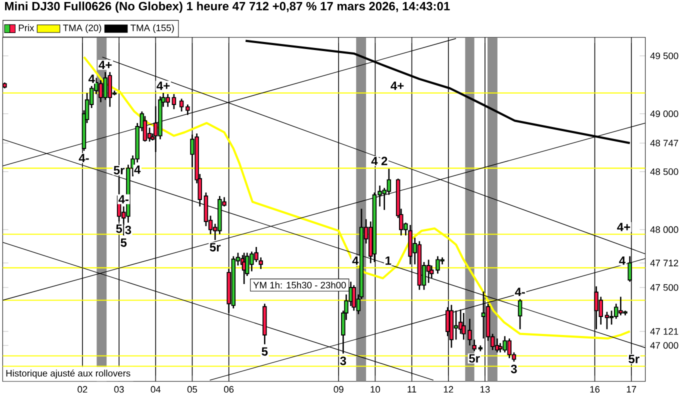  What do you see at coordinates (664, 171) in the screenshot?
I see `y-tick-label: 48 500` at bounding box center [664, 171].